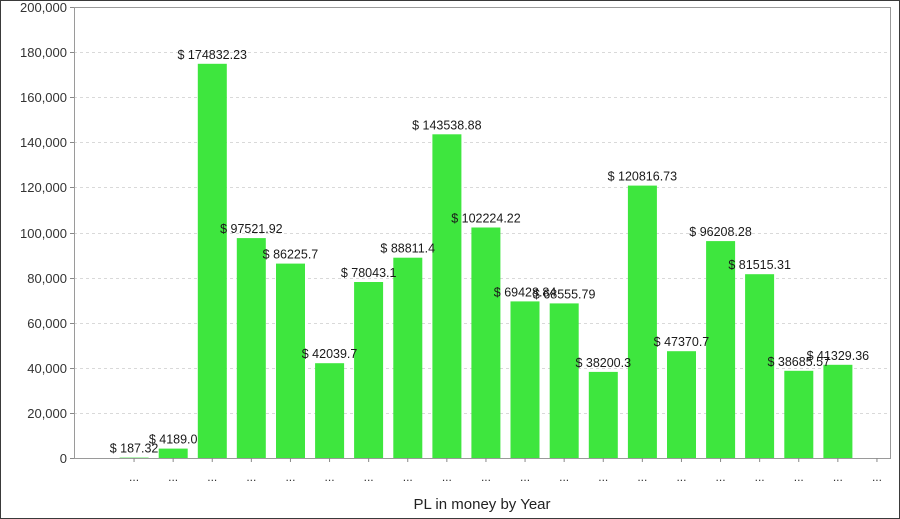  I want to click on y-tick-label: 140,000, so click(43, 142).